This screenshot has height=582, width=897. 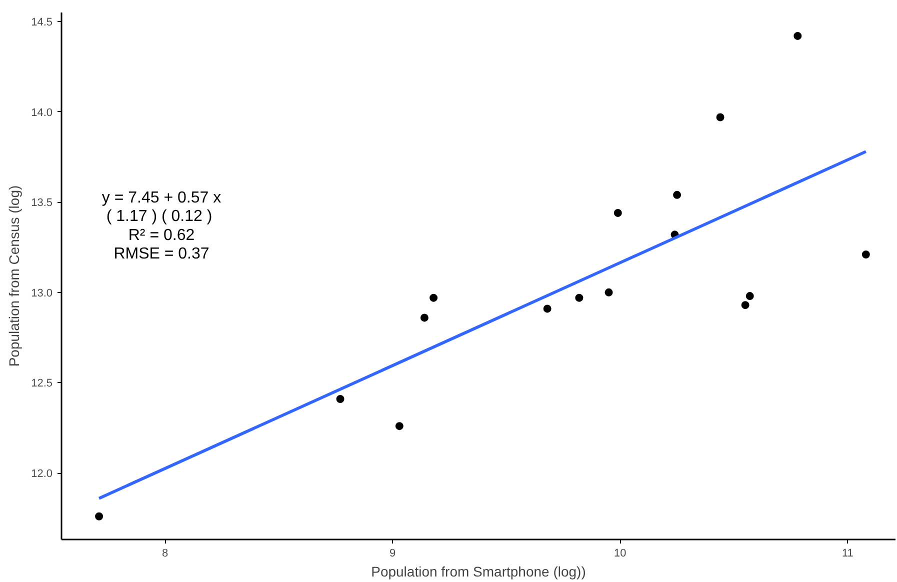 I want to click on y-tick-label: 12.5, so click(x=42, y=384).